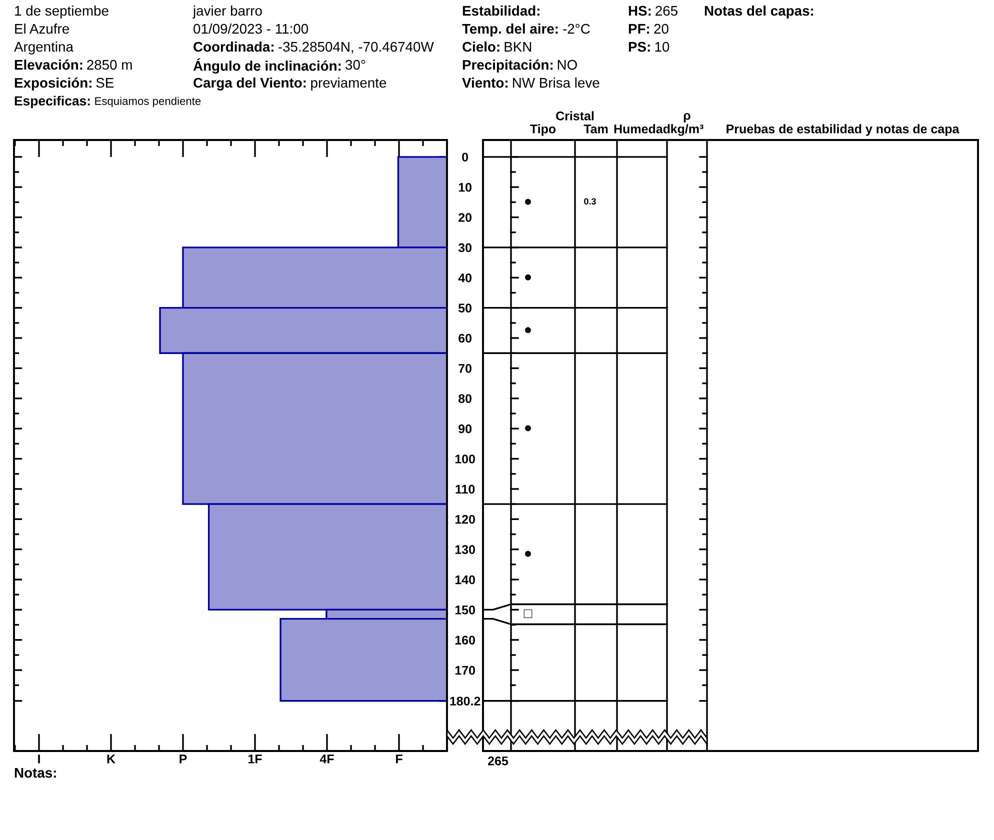 This screenshot has height=840, width=994. What do you see at coordinates (642, 129) in the screenshot?
I see `category-label: Humedad` at bounding box center [642, 129].